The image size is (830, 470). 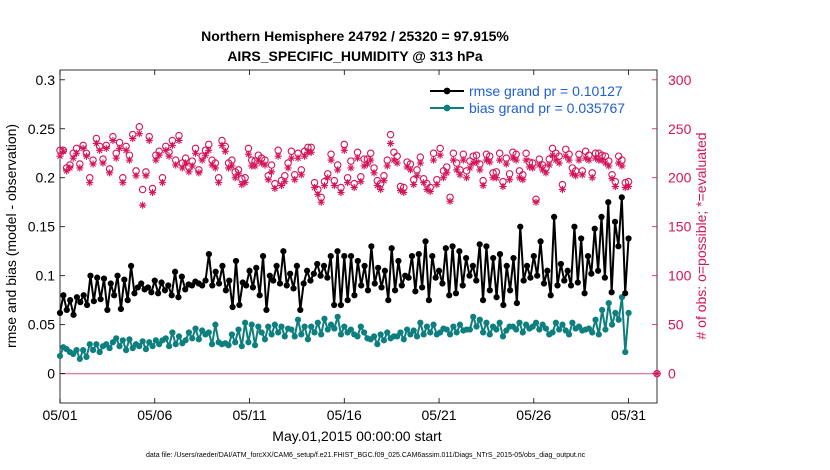 I want to click on y-left-tick-label: 0.1, so click(x=46, y=276).